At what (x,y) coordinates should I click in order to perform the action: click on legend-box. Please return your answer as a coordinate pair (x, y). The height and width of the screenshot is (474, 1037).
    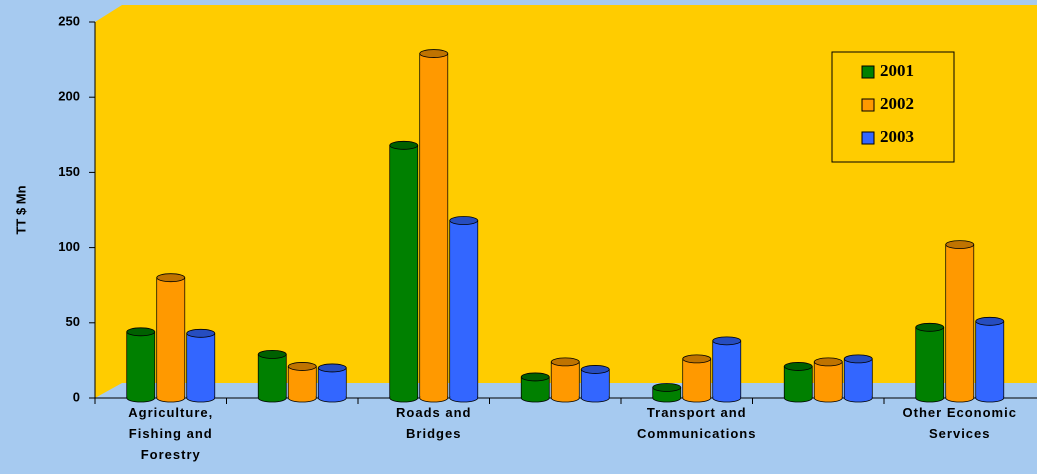
    Looking at the image, I should click on (893, 107).